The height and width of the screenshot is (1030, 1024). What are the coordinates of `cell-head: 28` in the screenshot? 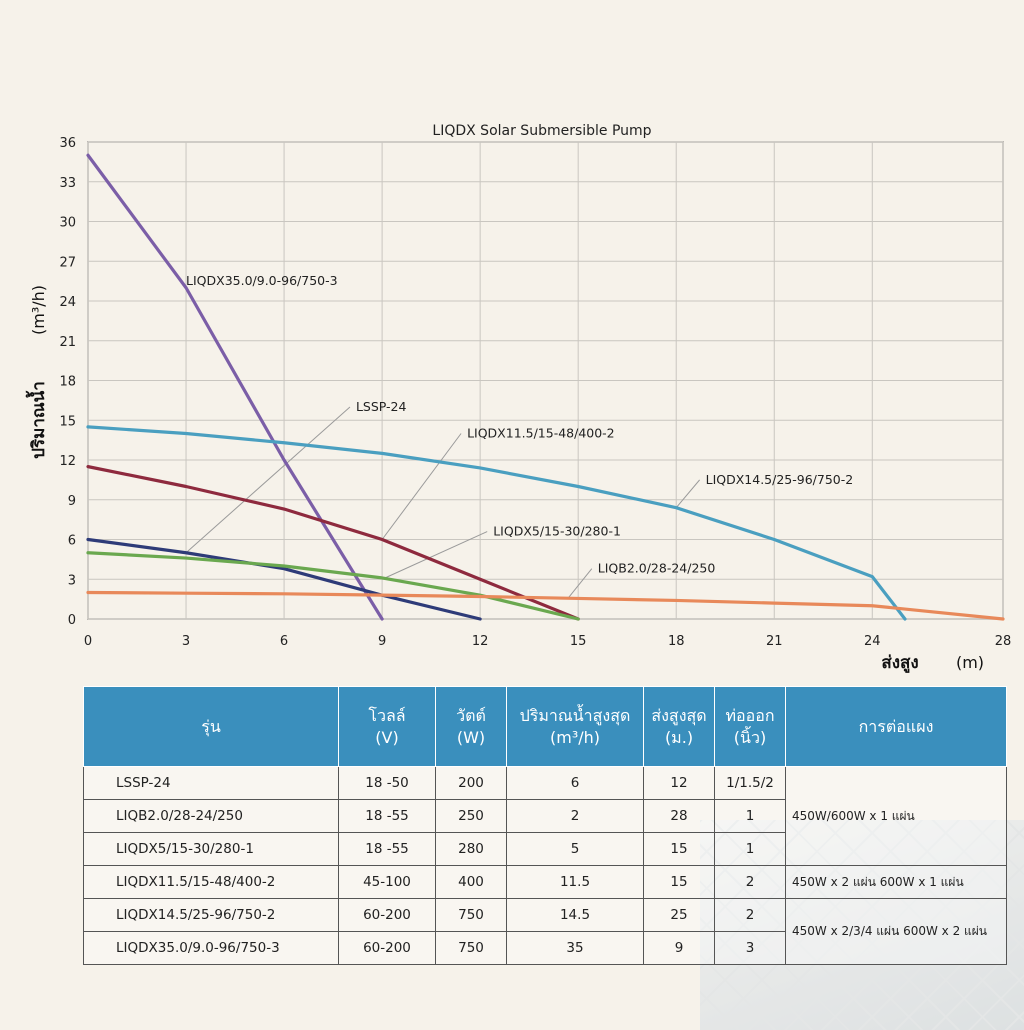 It's located at (679, 816).